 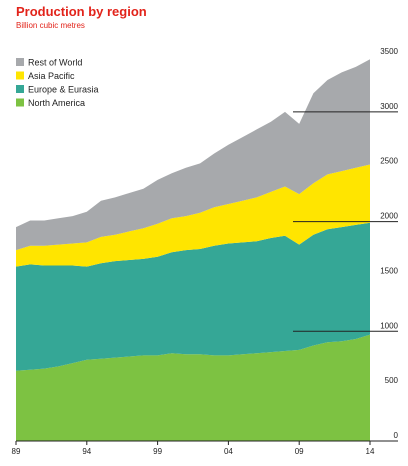 I want to click on y-tick-label: 2500, so click(x=389, y=161).